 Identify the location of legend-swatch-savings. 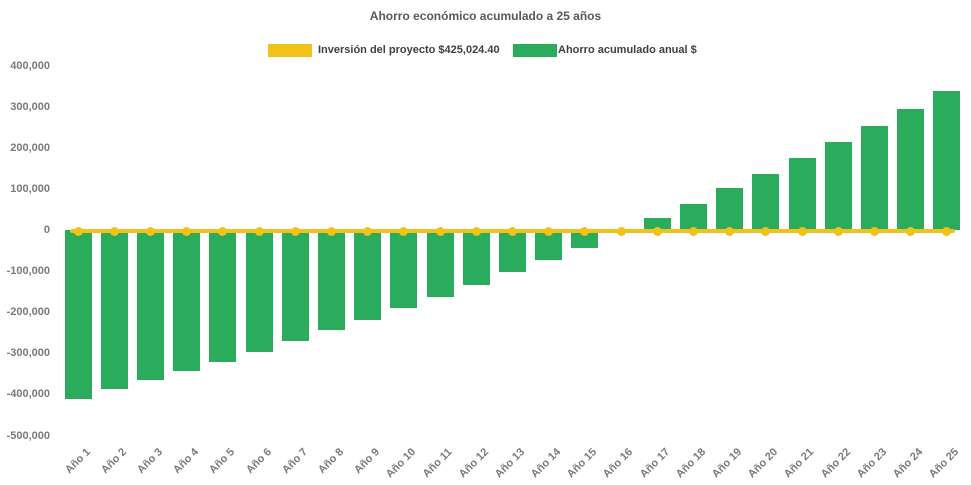
(535, 50).